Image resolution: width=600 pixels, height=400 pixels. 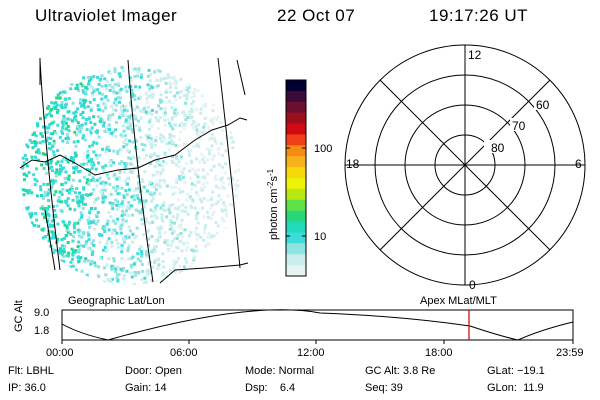 I want to click on glon-readout: GLon: 11.9, so click(x=515, y=388).